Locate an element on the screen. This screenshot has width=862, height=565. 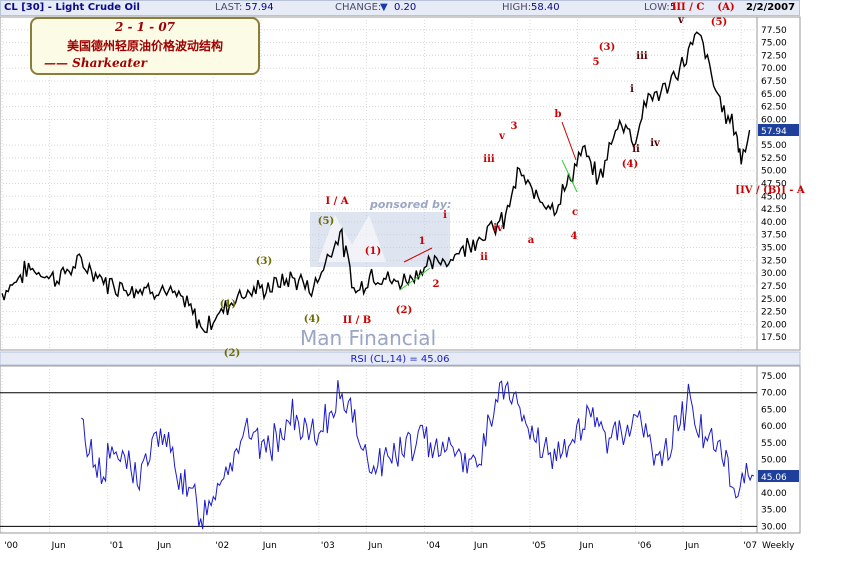
wave-label: (A) is located at coordinates (725, 7).